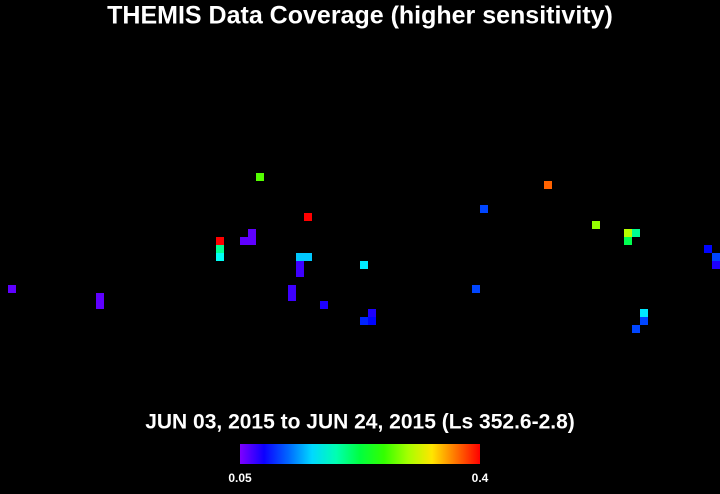  Describe the element at coordinates (240, 478) in the screenshot. I see `colorbar-tick-label: 0.05` at that location.